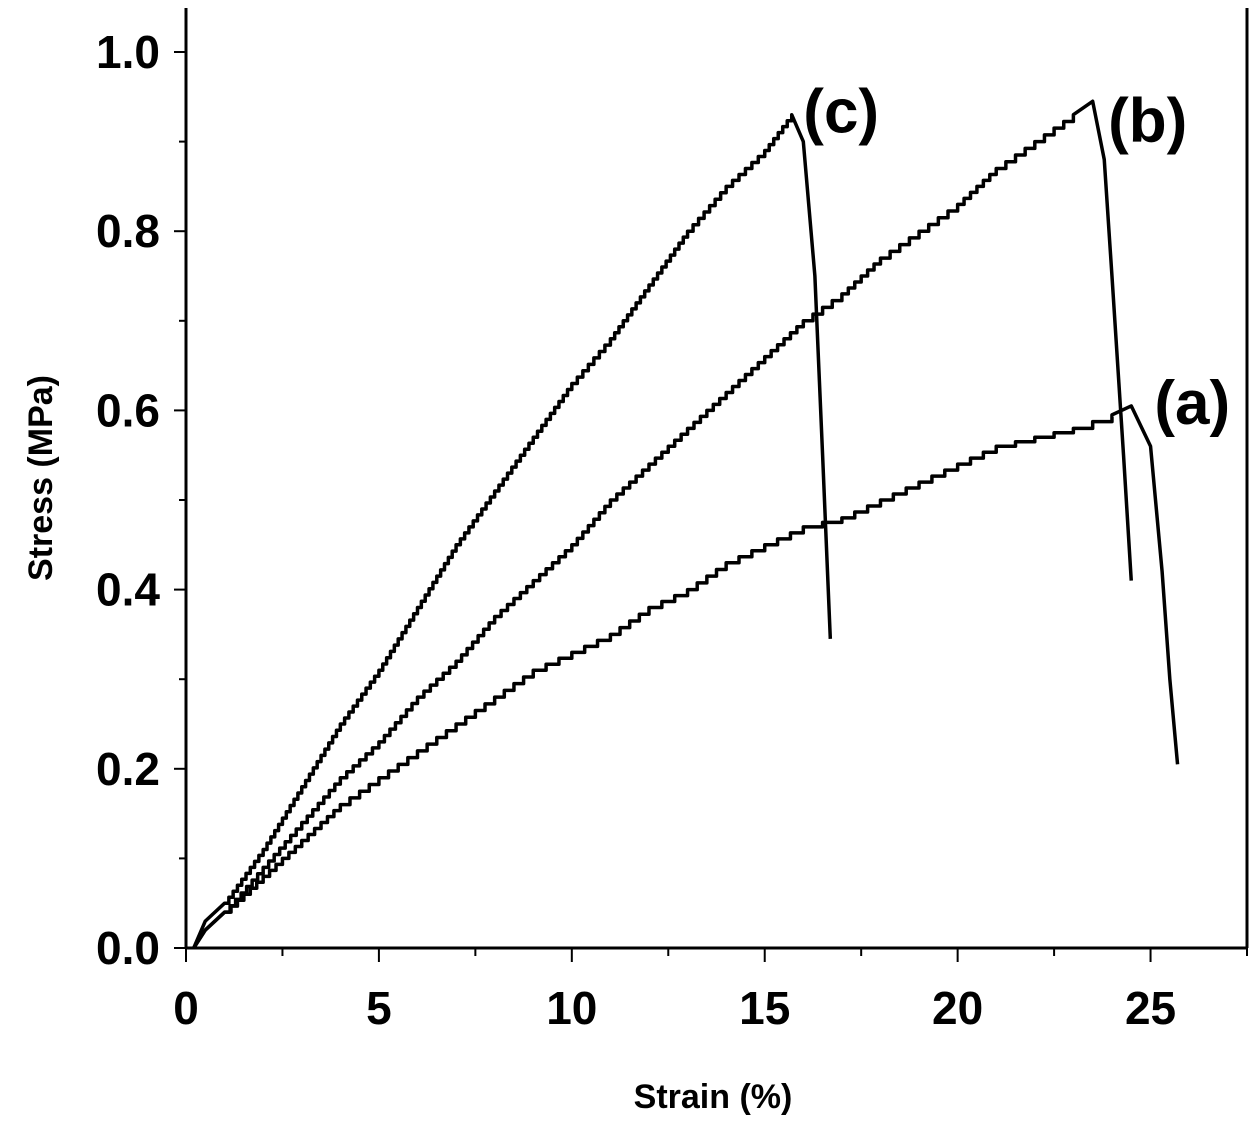 This screenshot has width=1260, height=1132. I want to click on x-tick-label: 25, so click(1150, 1008).